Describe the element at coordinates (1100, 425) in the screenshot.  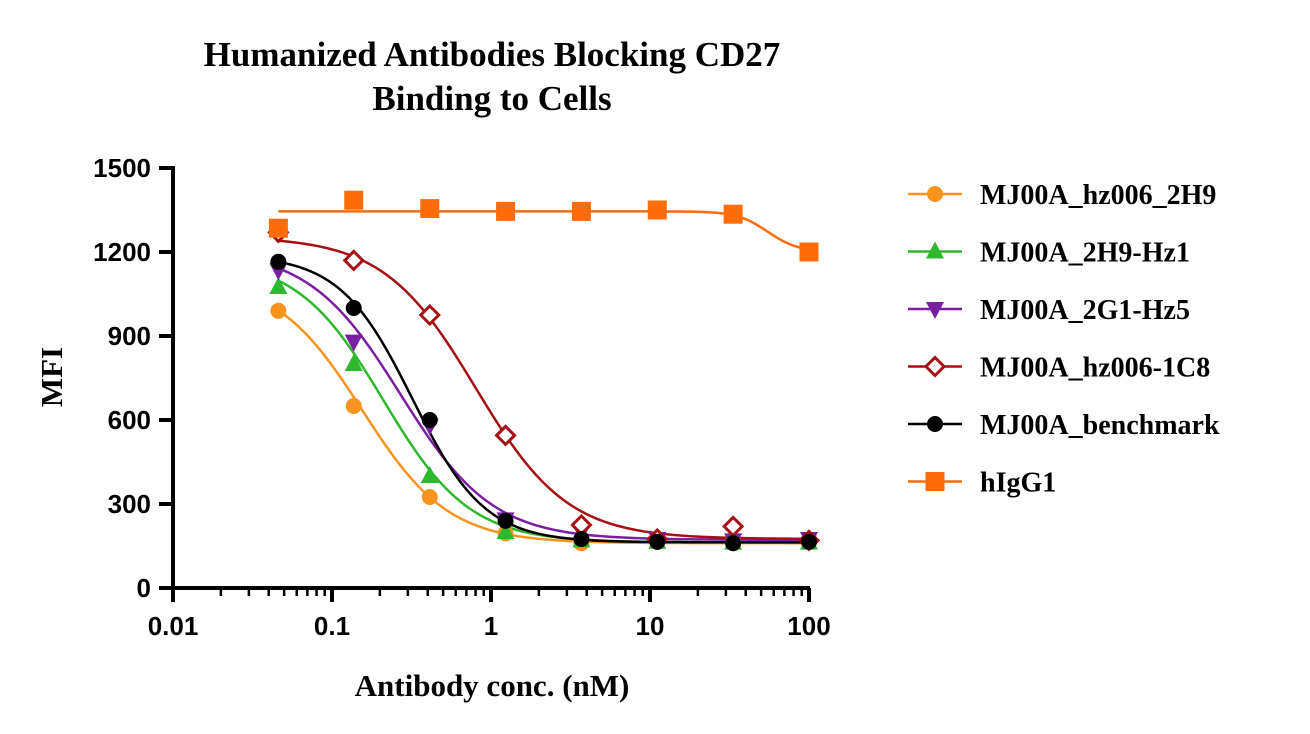
I see `legend-label: MJ00A_benchmark` at that location.